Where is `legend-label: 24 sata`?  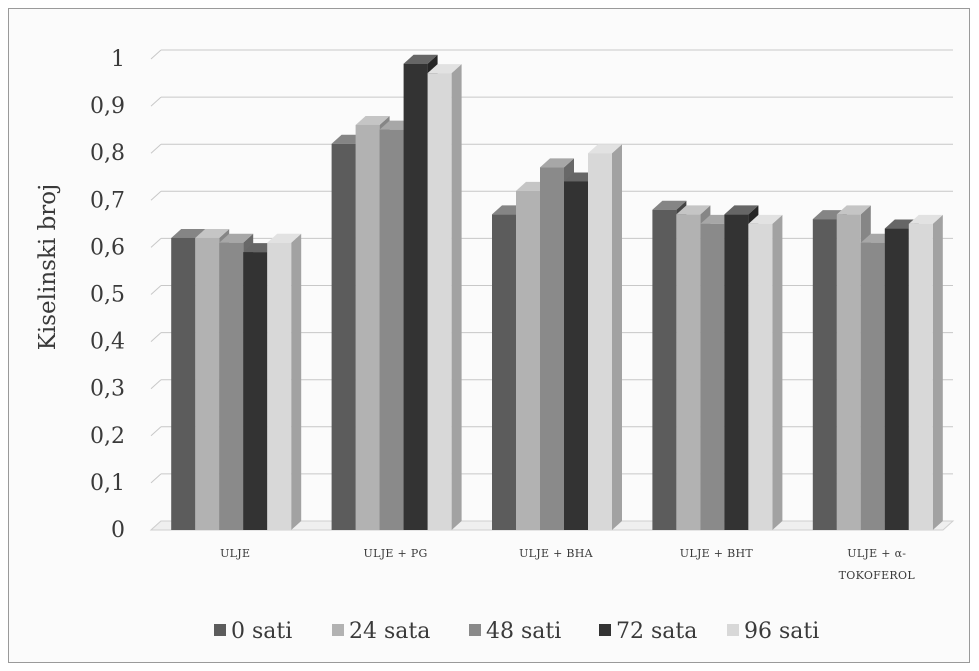
legend-label: 24 sata is located at coordinates (389, 631).